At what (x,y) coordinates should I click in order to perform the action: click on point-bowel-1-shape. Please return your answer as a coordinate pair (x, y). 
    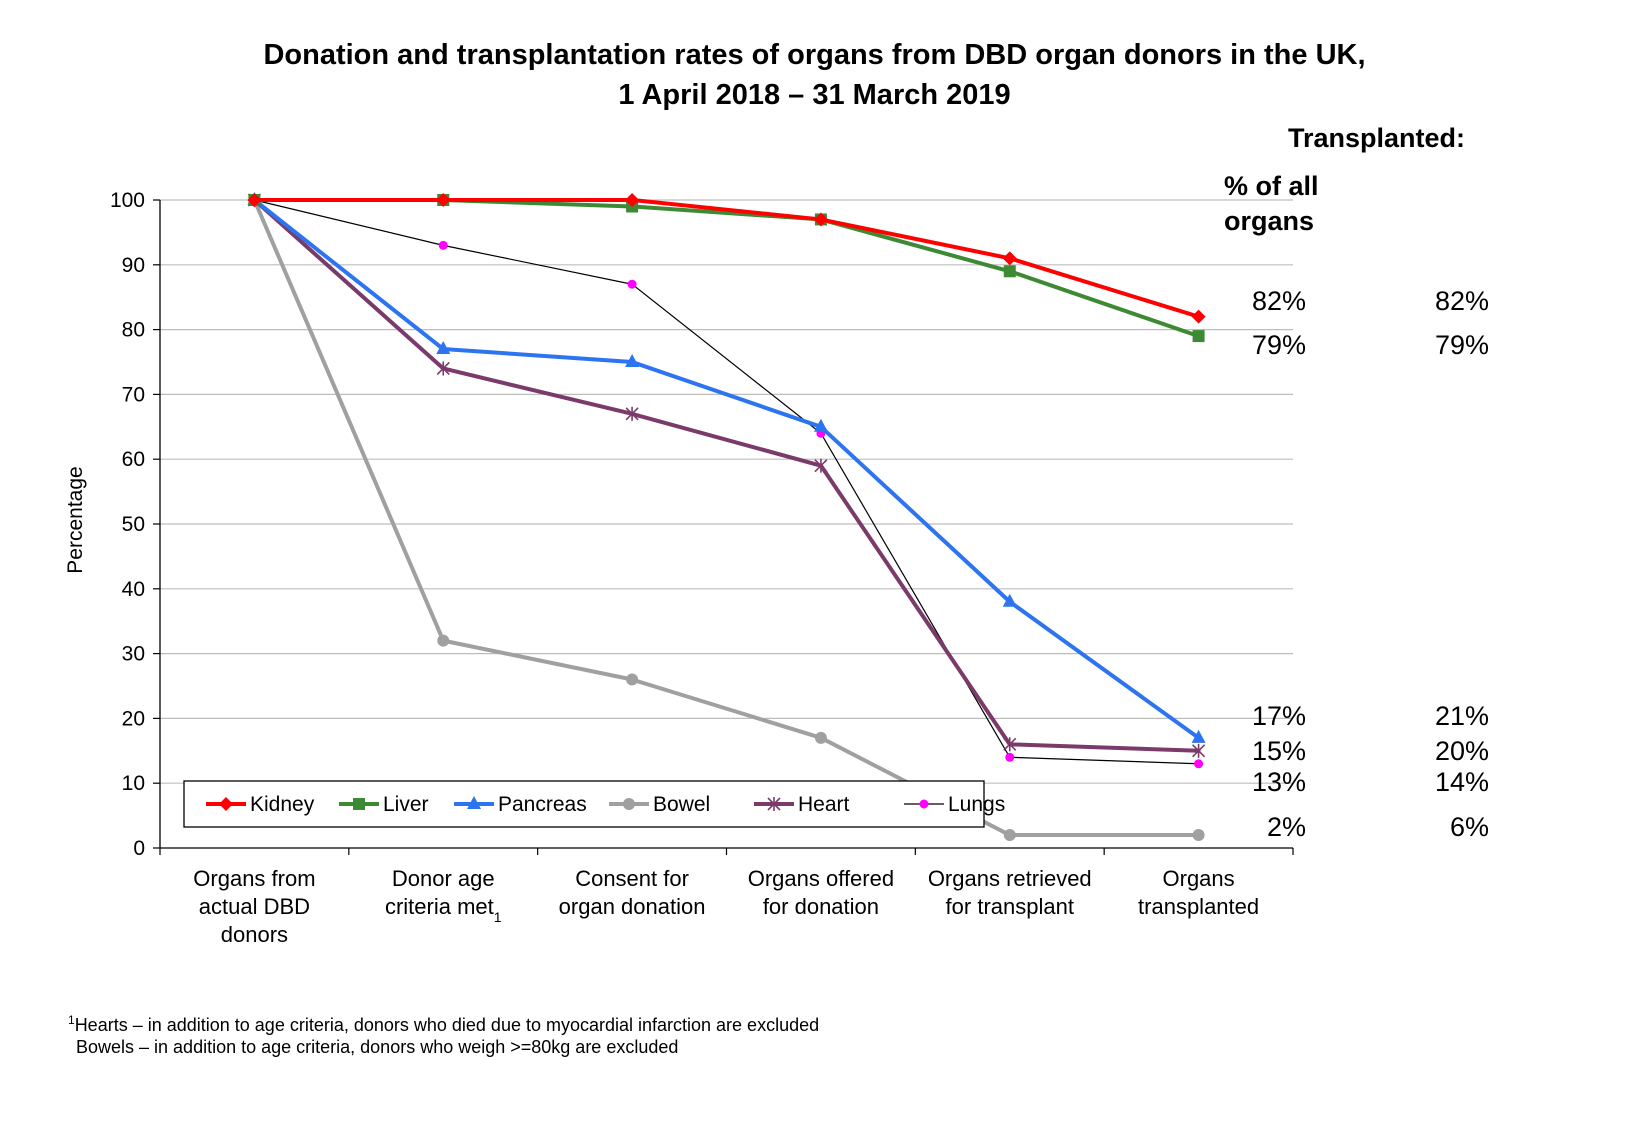
    Looking at the image, I should click on (443, 640).